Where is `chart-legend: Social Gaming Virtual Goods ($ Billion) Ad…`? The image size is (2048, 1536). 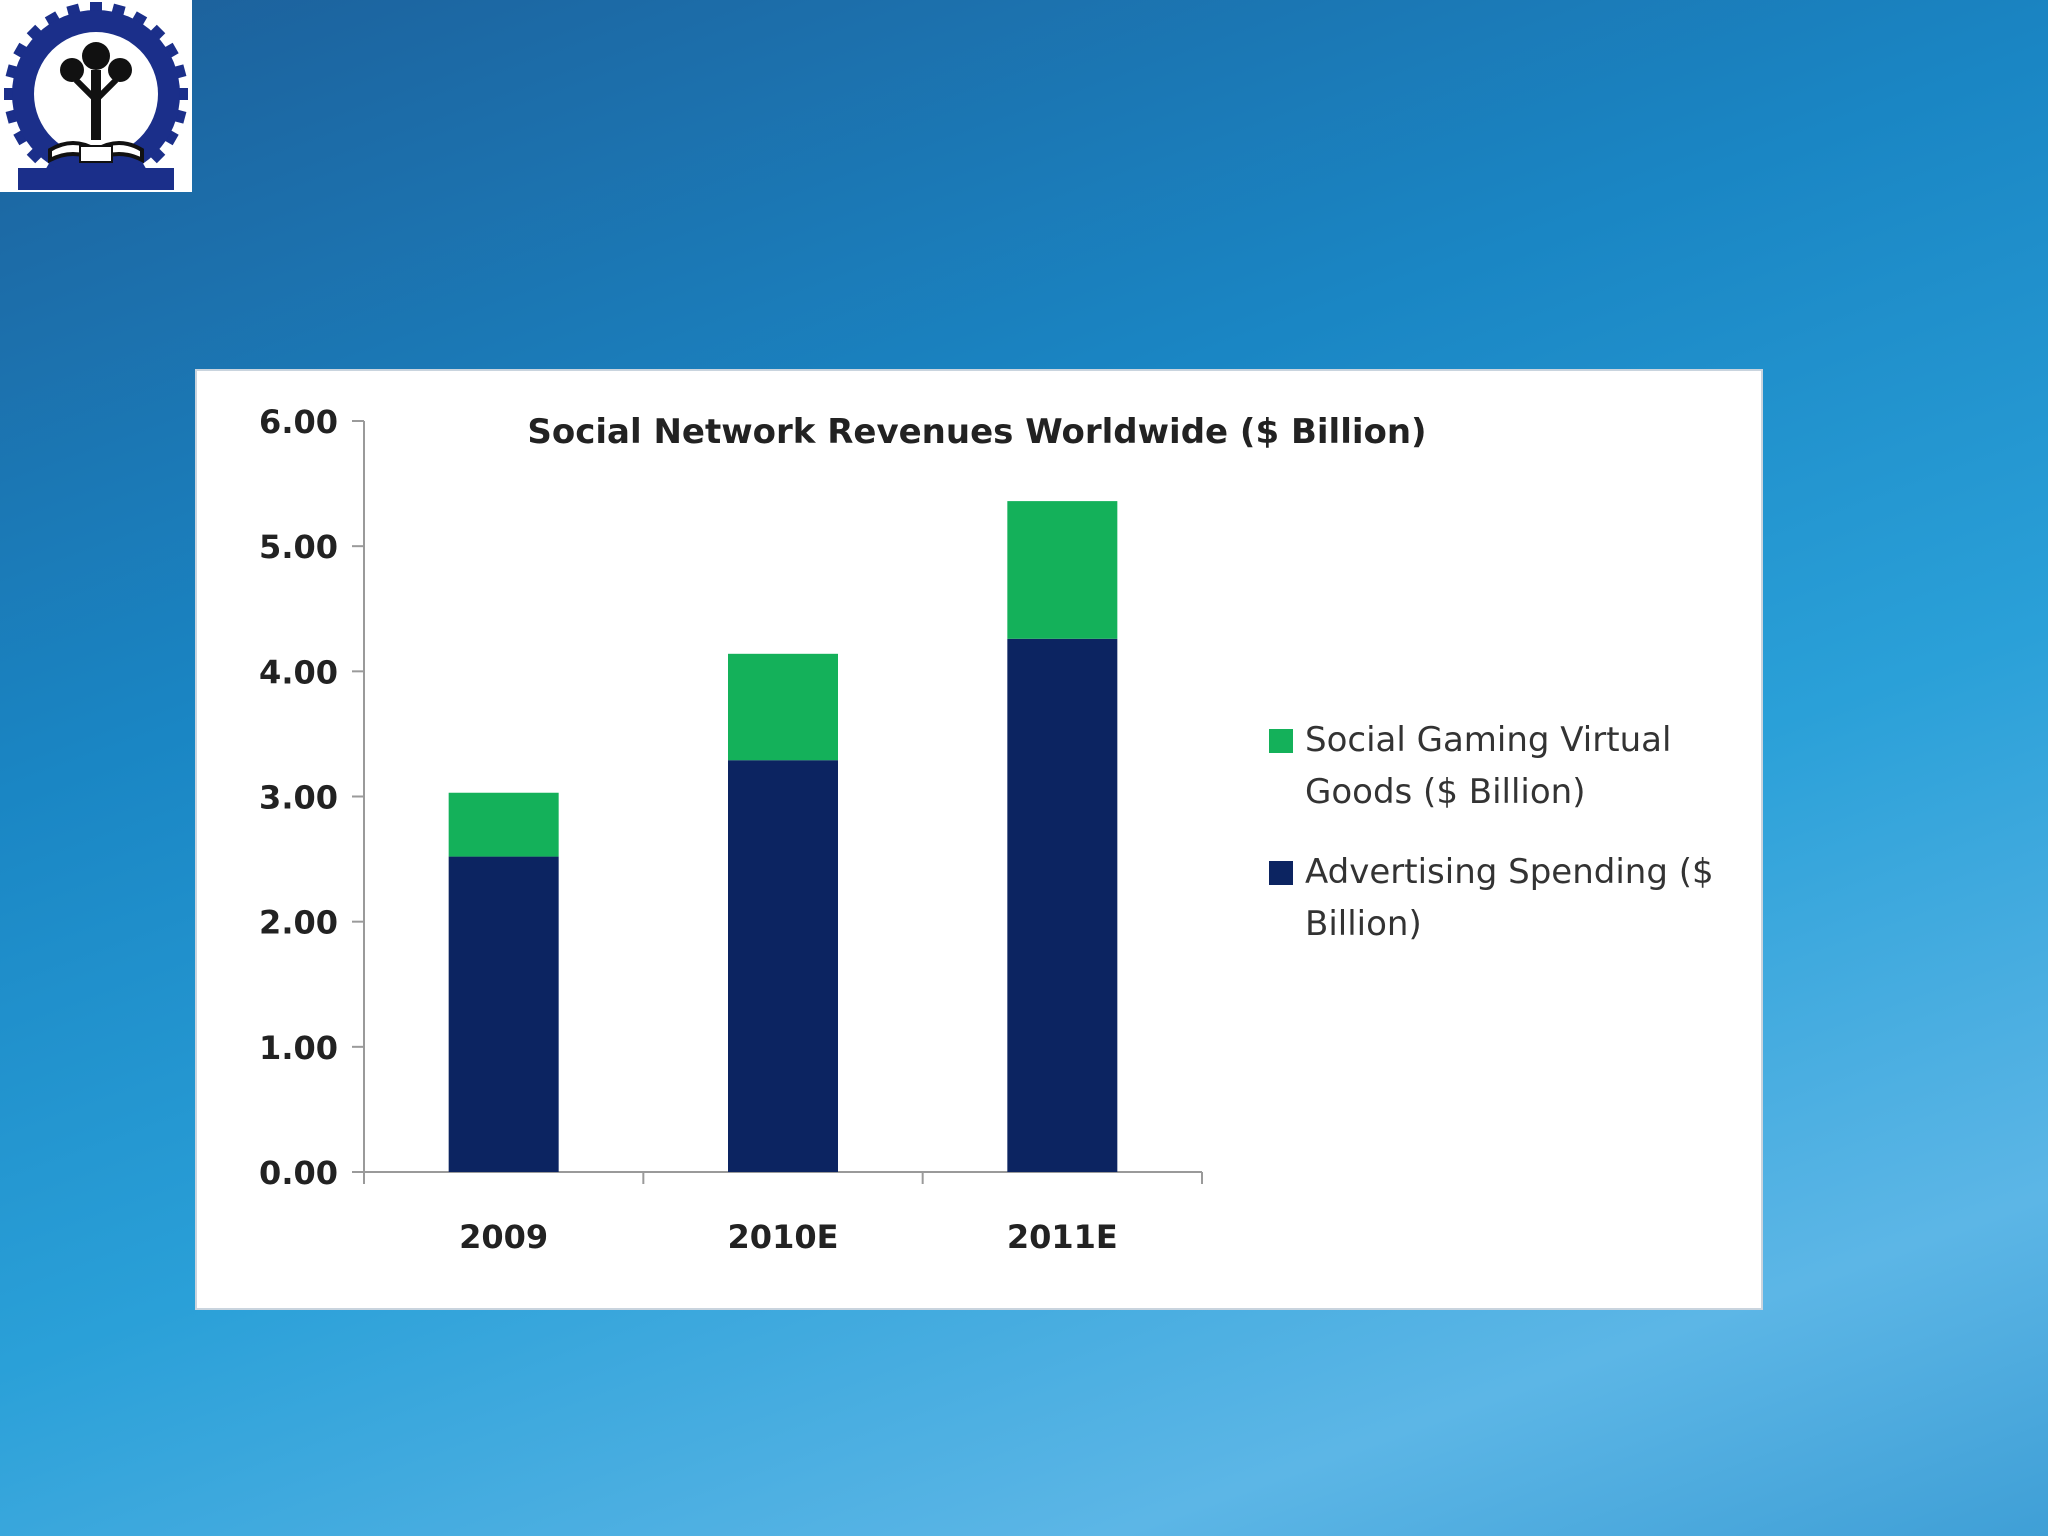 chart-legend: Social Gaming Virtual Goods ($ Billion) Ad… is located at coordinates (1491, 832).